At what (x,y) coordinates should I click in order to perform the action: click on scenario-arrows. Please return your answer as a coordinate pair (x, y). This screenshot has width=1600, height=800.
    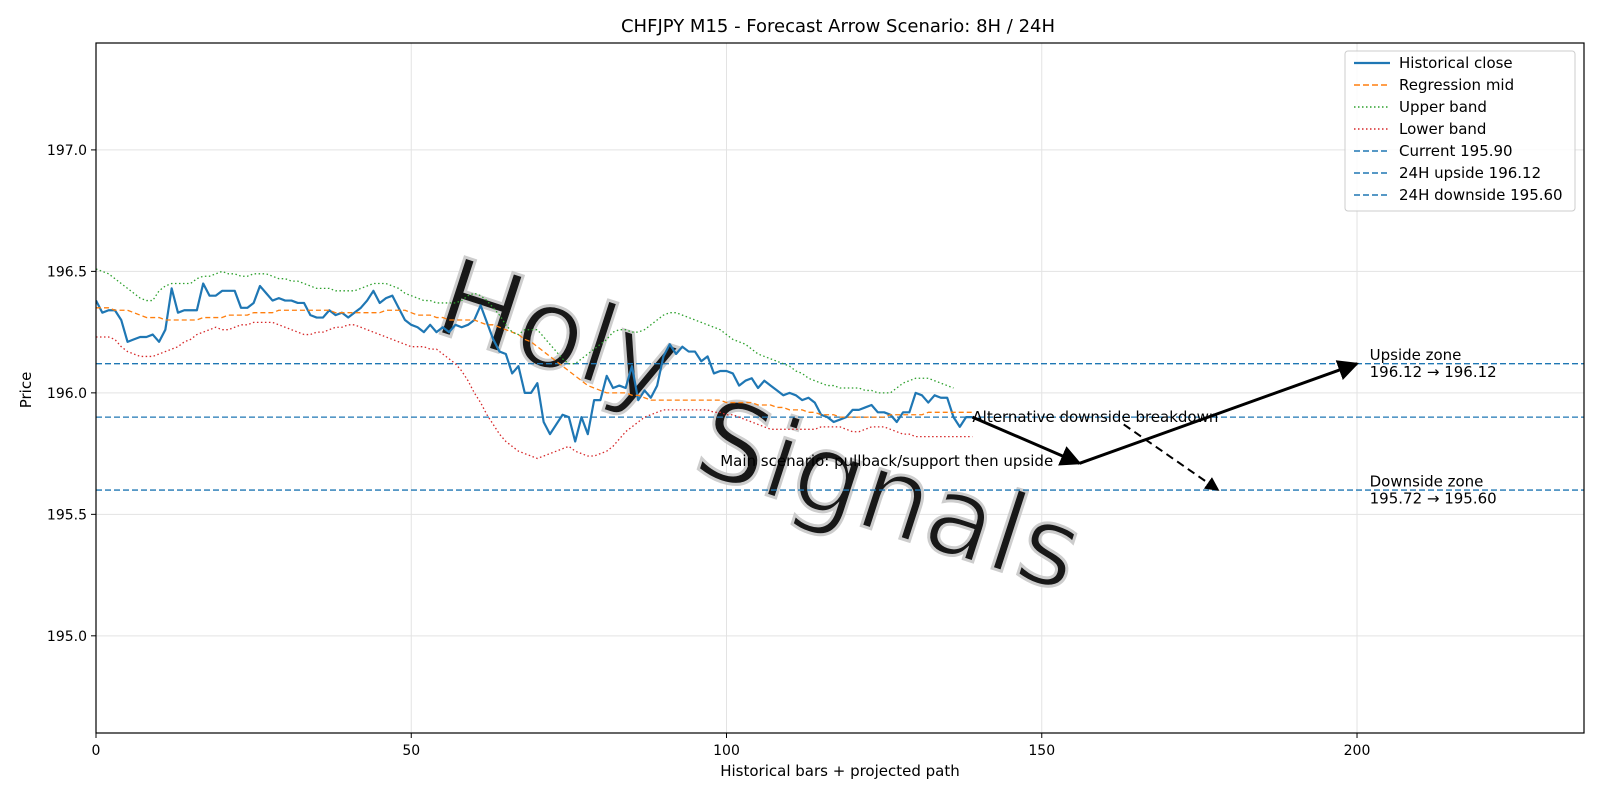
    Looking at the image, I should click on (1165, 425).